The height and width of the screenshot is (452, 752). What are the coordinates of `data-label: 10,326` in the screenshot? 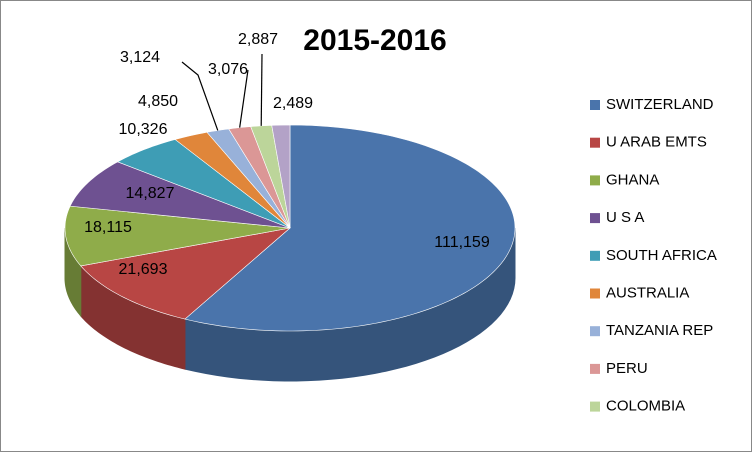 It's located at (143, 129).